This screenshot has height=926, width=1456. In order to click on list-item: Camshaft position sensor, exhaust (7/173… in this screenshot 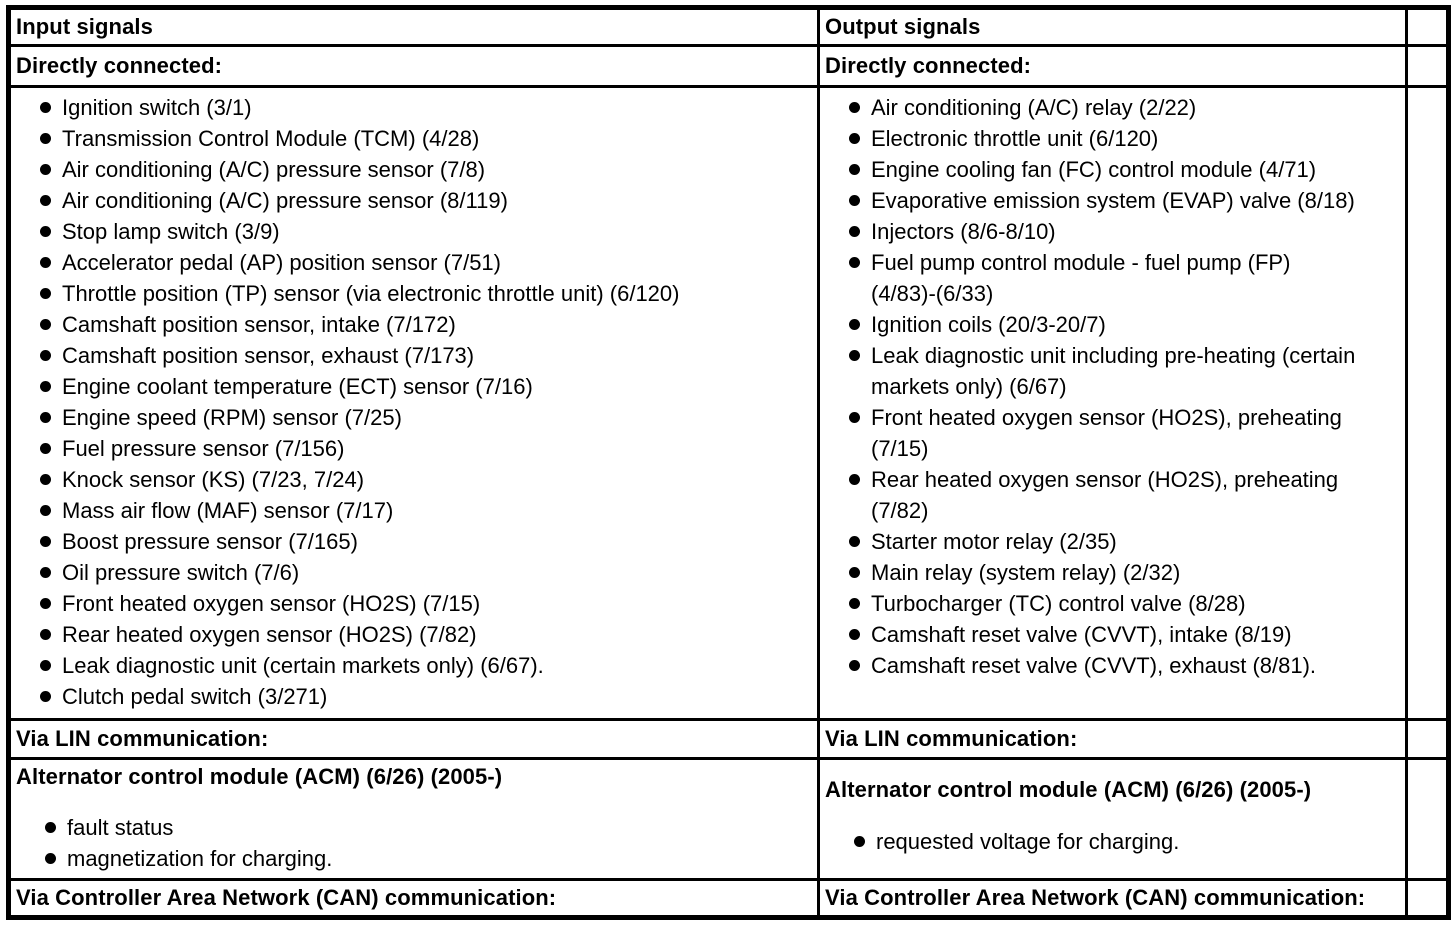, I will do `click(412, 355)`.